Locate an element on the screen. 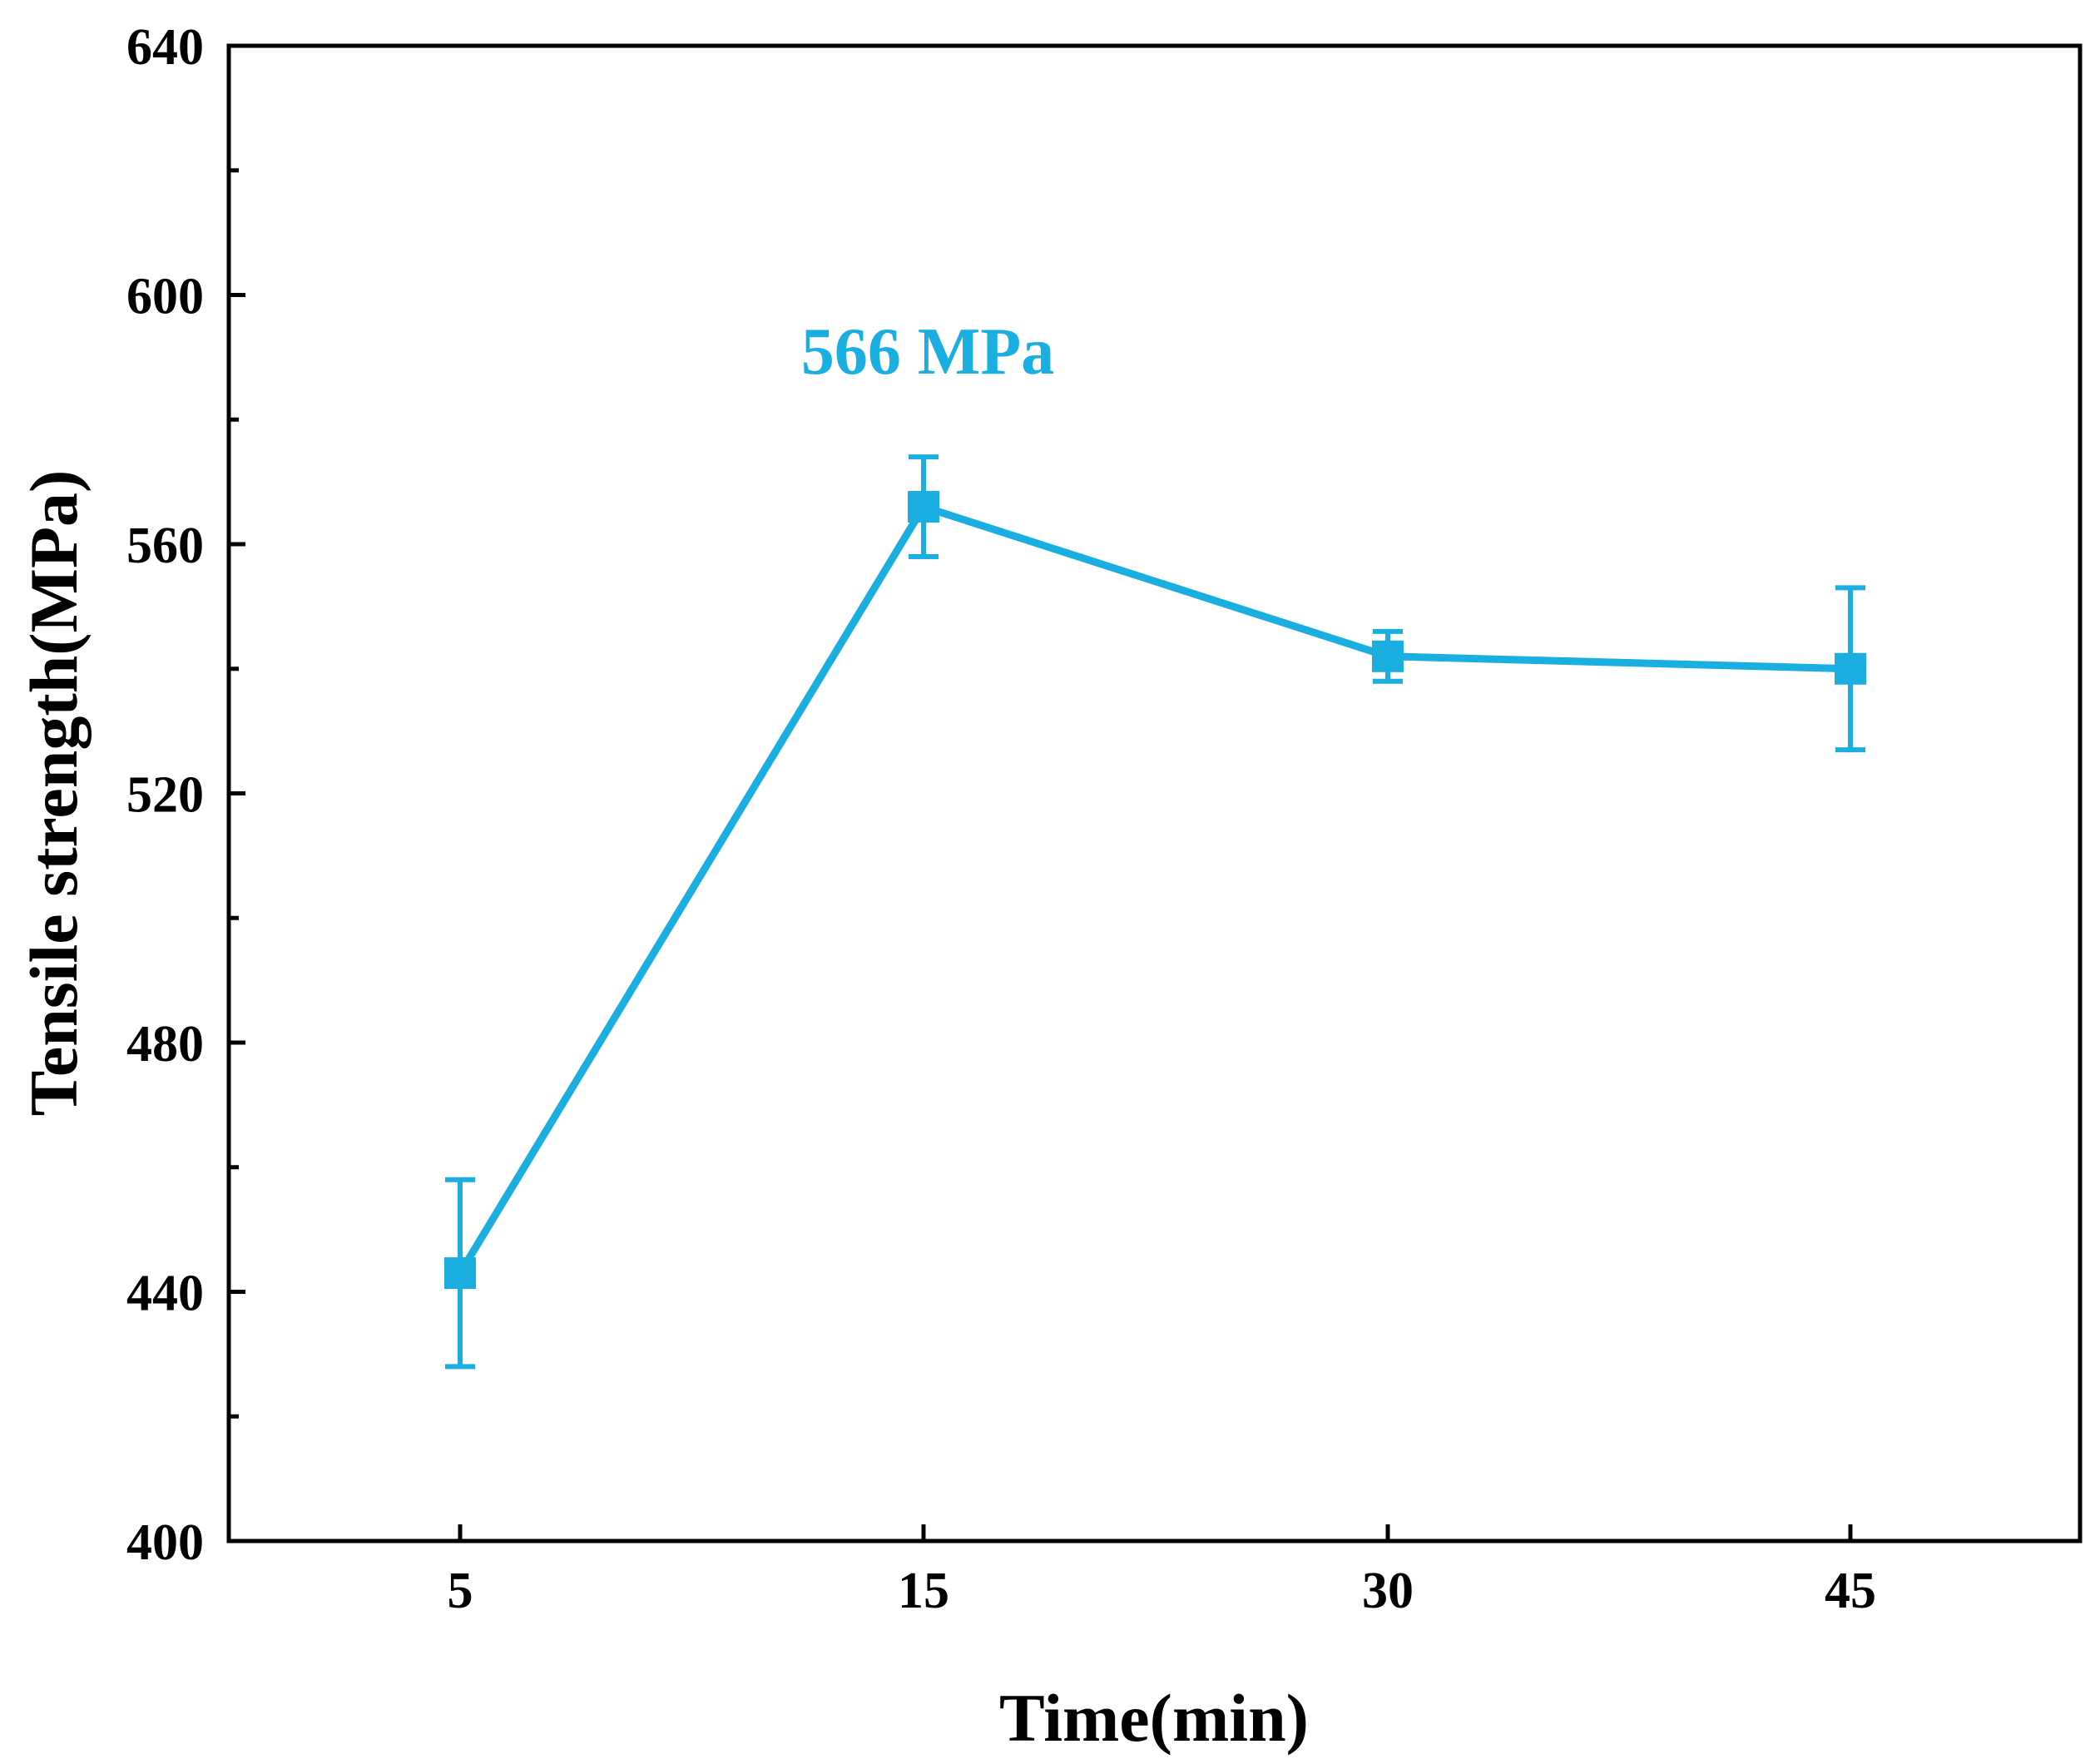 This screenshot has height=1764, width=2100. y-tick-label: 520 is located at coordinates (165, 796).